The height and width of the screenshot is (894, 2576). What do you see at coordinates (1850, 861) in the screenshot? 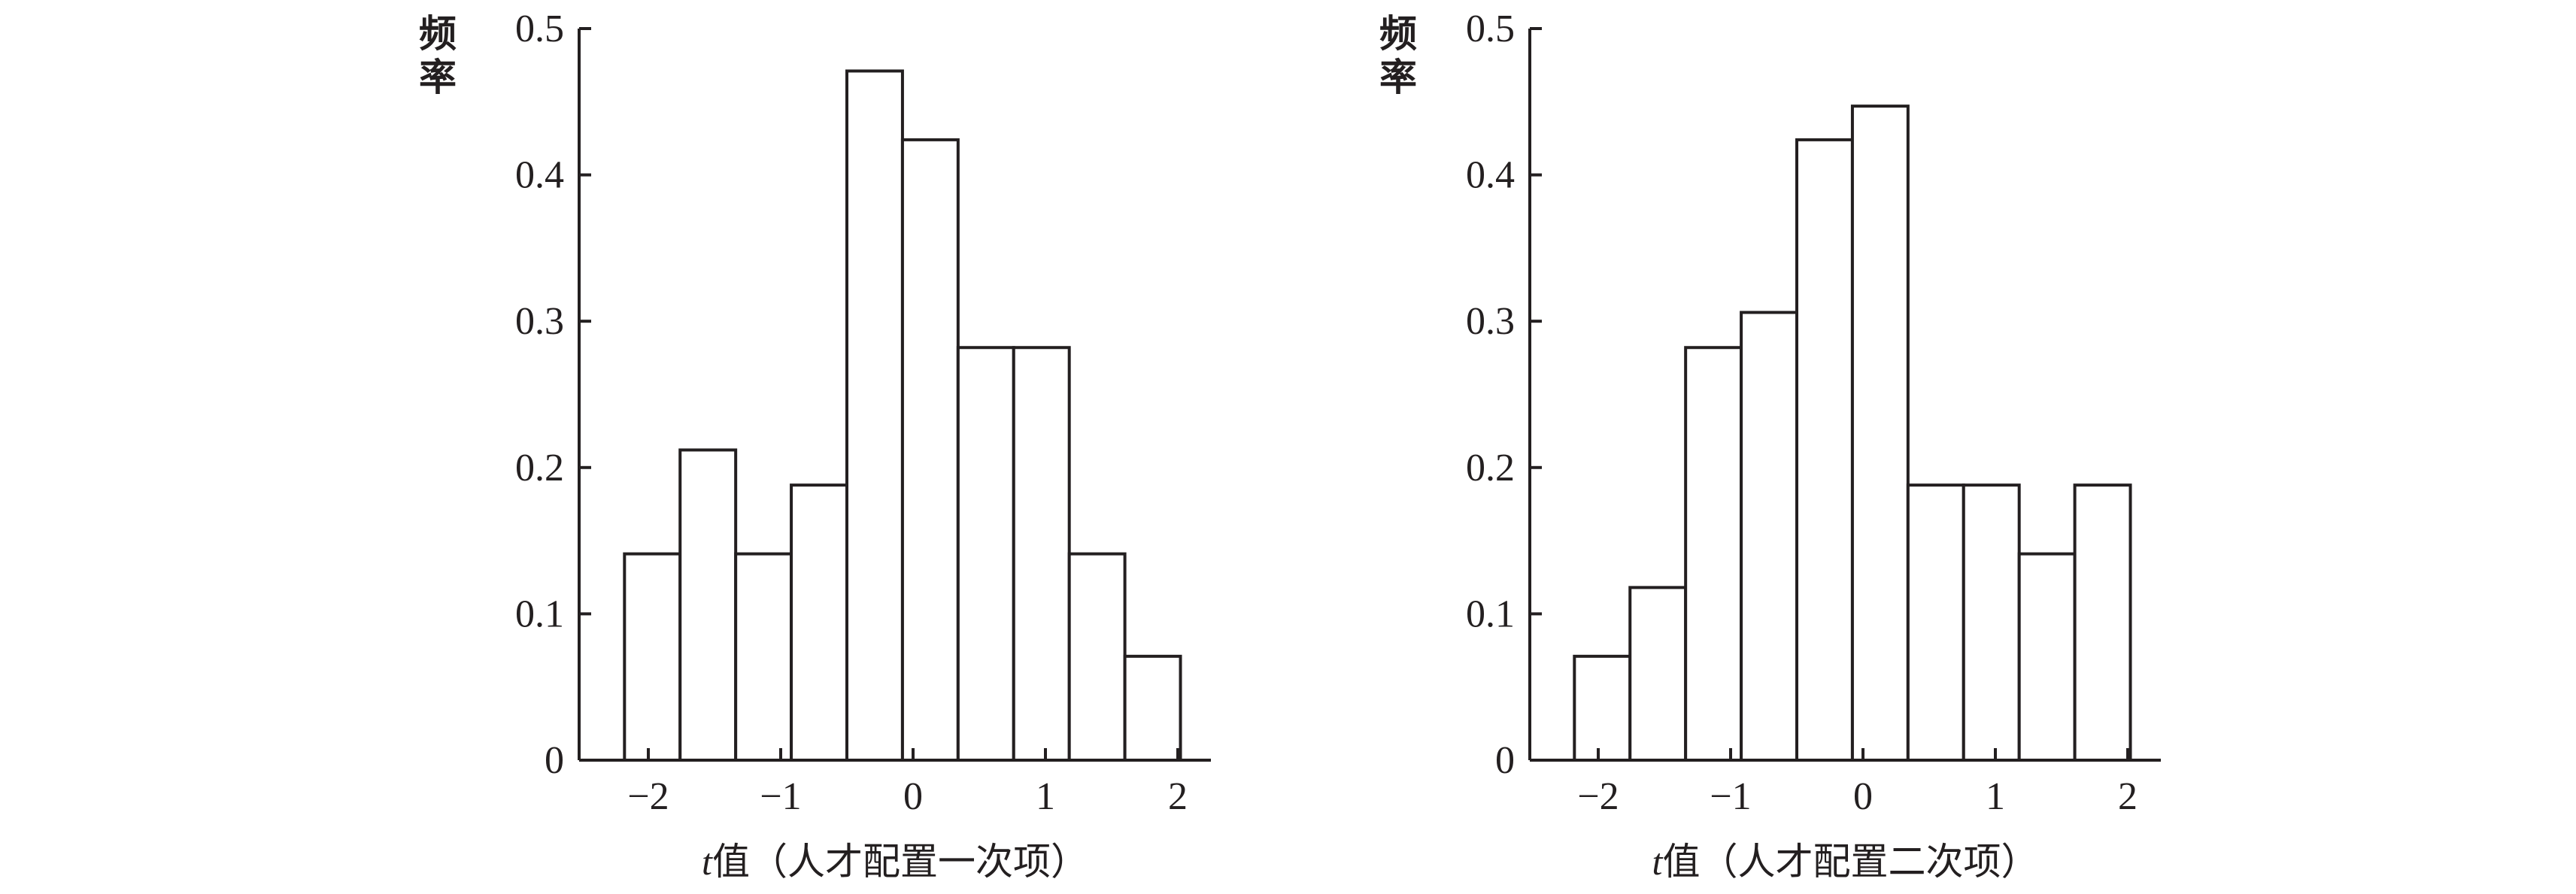
I see `x-axis-label-text: 值（人才配置二次项）` at bounding box center [1850, 861].